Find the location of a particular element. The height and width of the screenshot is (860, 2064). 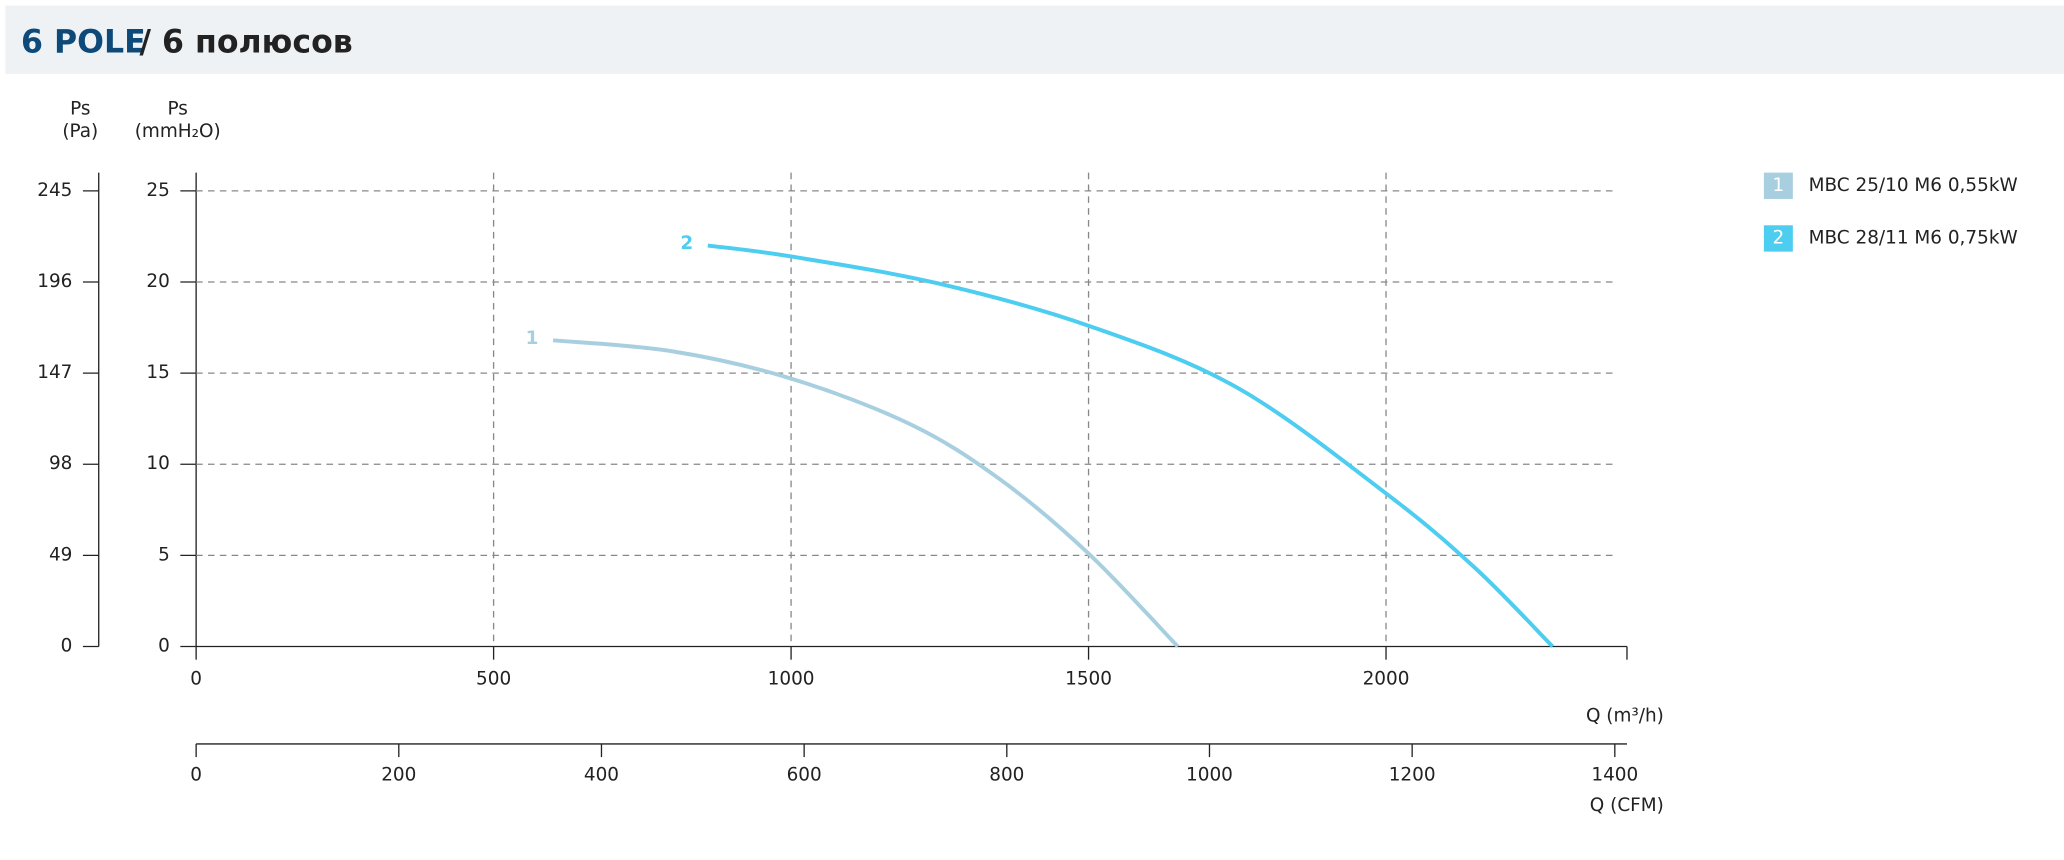

y2-tick-label: 196 is located at coordinates (54, 281).